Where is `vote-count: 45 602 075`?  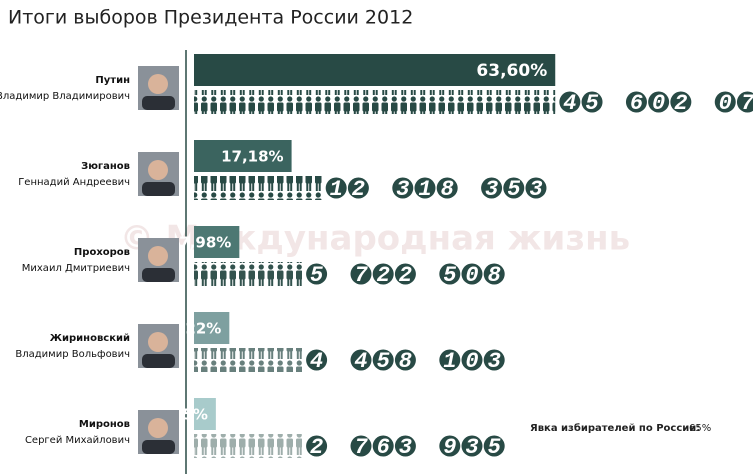
vote-count: 45 602 075 is located at coordinates (658, 103).